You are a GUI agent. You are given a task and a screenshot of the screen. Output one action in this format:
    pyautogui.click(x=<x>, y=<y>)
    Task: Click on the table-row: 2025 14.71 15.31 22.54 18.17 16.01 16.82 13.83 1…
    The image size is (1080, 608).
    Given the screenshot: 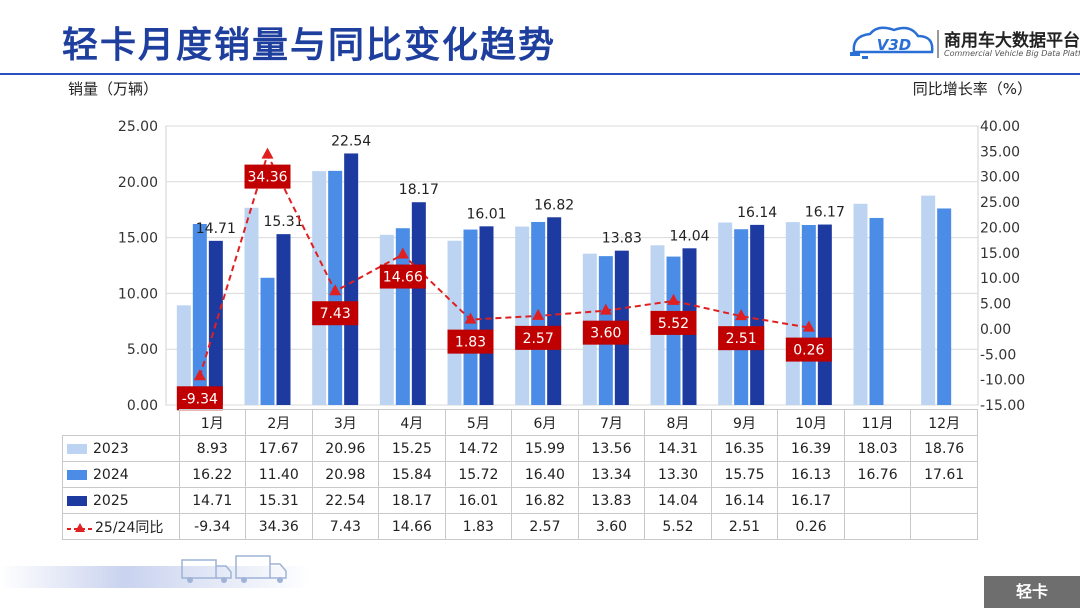 What is the action you would take?
    pyautogui.click(x=520, y=500)
    